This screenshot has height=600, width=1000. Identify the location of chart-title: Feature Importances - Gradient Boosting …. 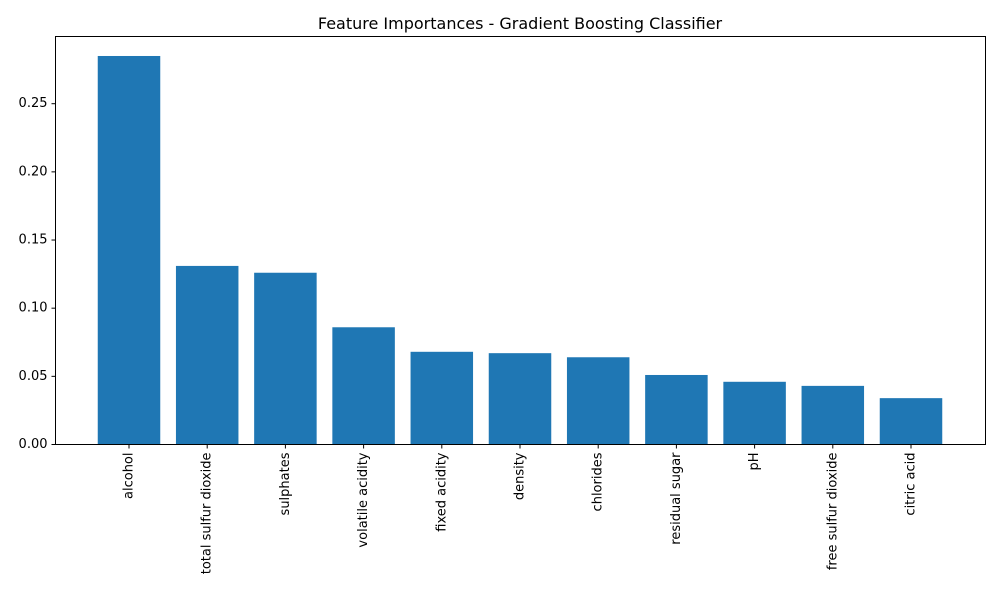
(520, 23).